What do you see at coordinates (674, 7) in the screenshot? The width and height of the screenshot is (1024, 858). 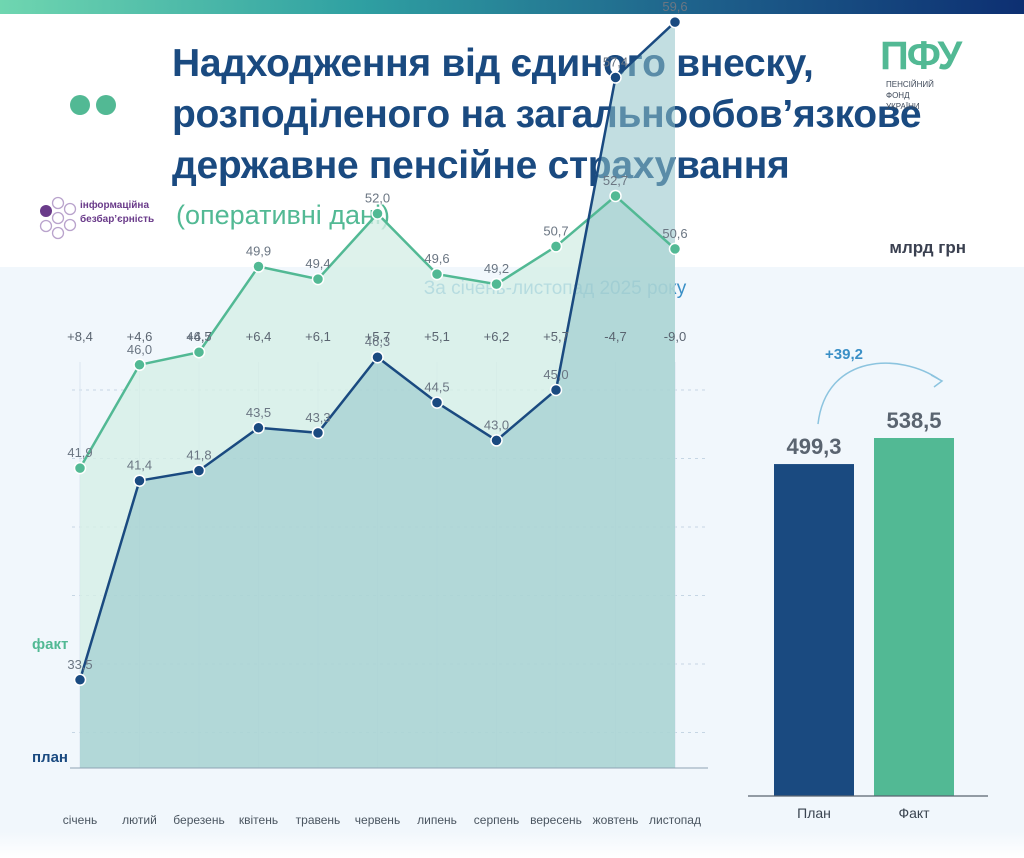 I see `plan-data-label: 59,6` at bounding box center [674, 7].